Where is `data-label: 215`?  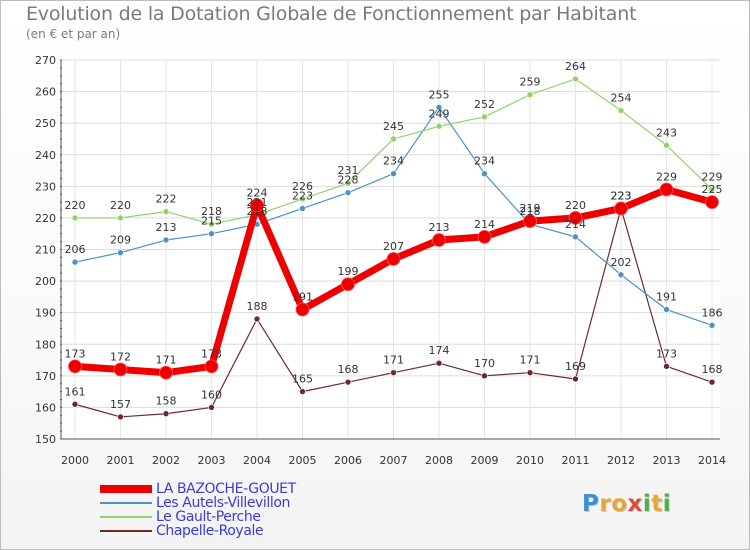 data-label: 215 is located at coordinates (211, 221).